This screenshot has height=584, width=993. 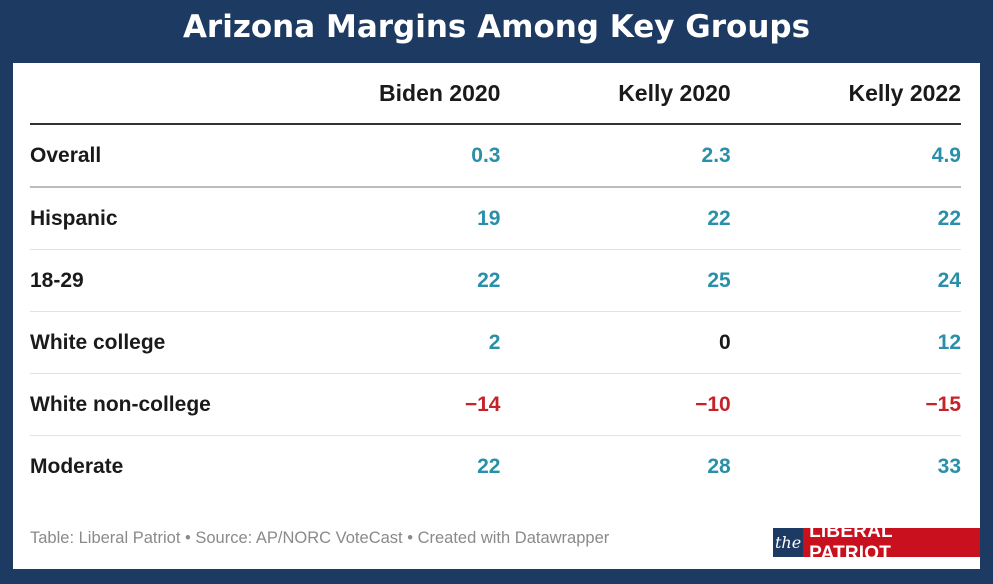 I want to click on logo-name: LIBERAL PATRIOT, so click(x=891, y=542).